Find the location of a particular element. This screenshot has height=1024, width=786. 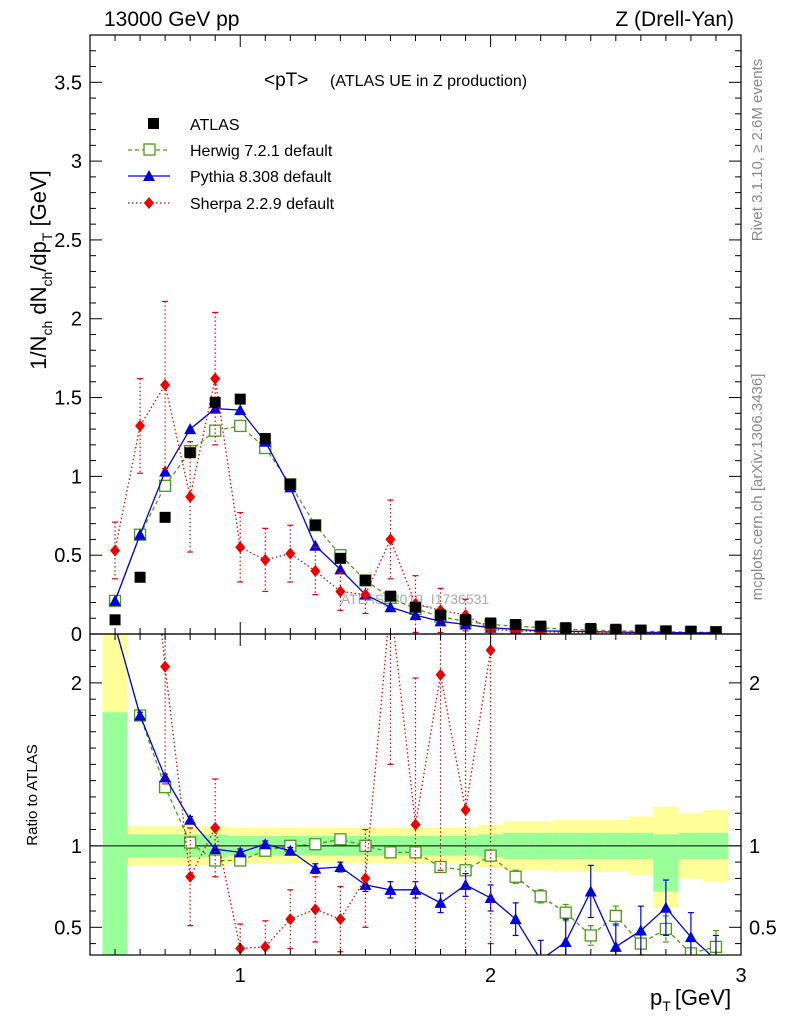

main-ytick-label-0: 0 is located at coordinates (76, 635).